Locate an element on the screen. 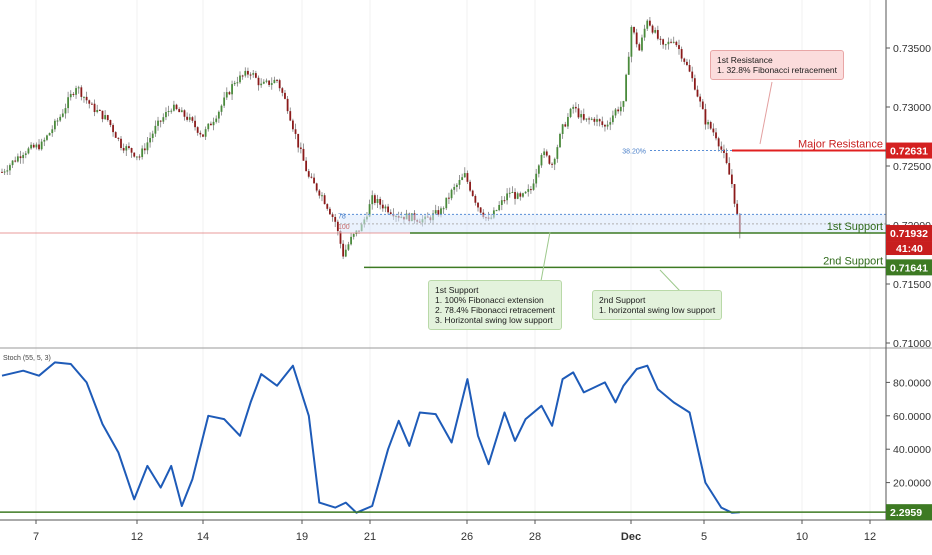  fib-label: 78 is located at coordinates (342, 217).